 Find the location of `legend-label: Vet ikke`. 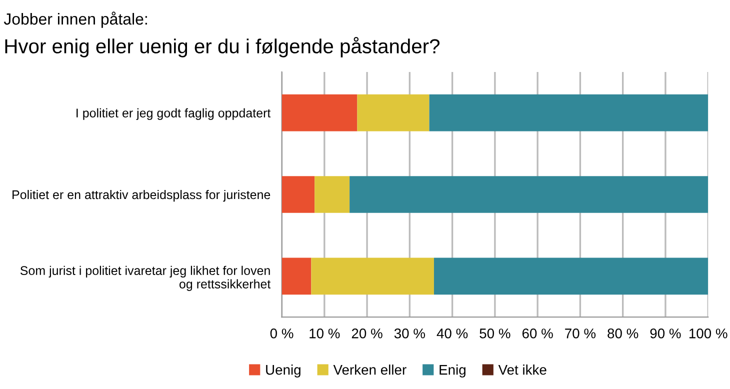

legend-label: Vet ikke is located at coordinates (522, 369).